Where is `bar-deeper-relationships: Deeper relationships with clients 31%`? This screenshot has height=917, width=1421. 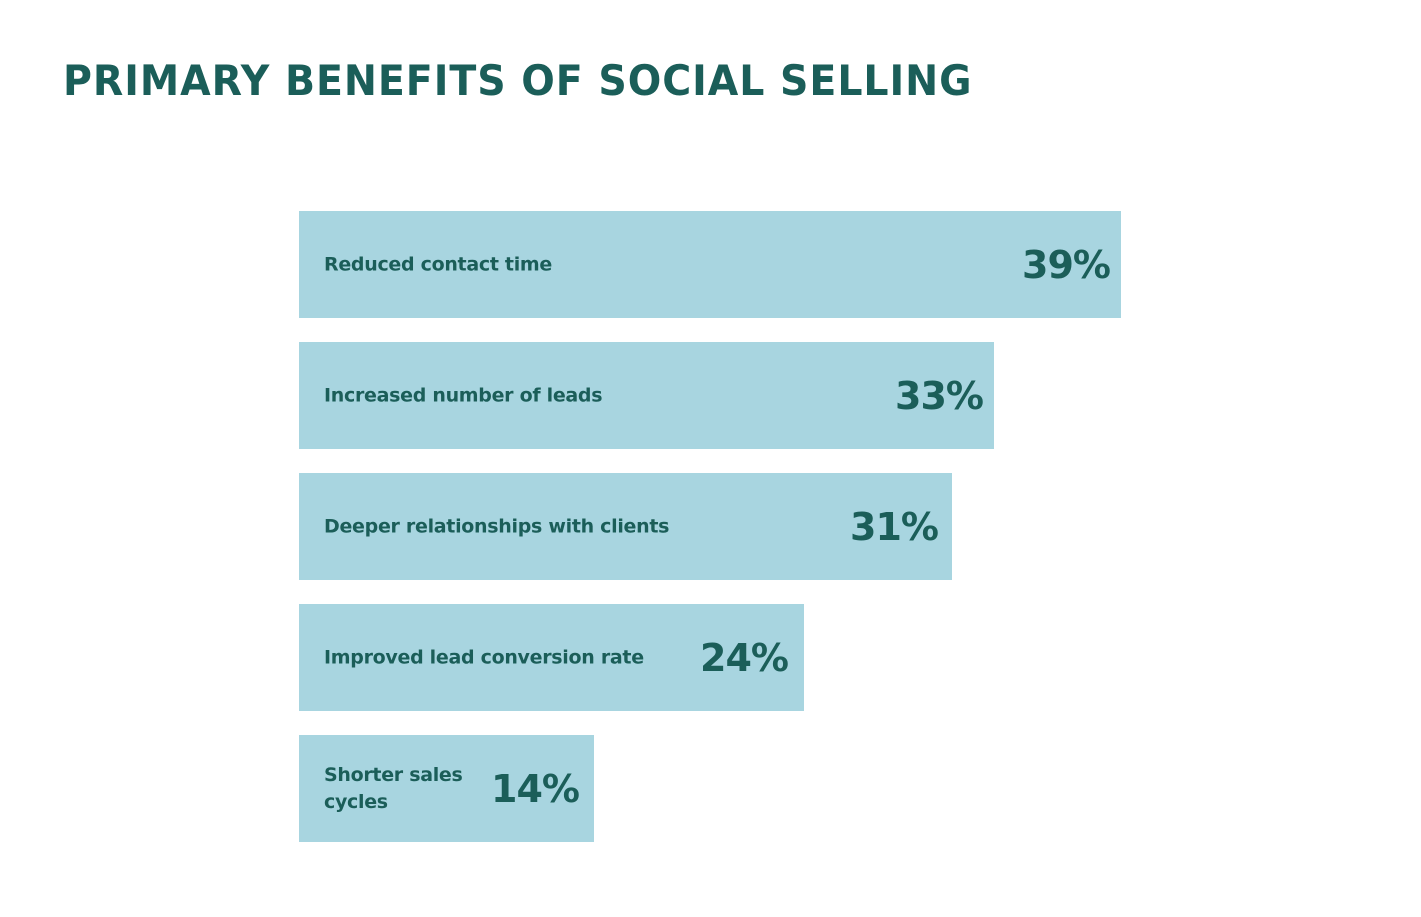
bar-deeper-relationships: Deeper relationships with clients 31% is located at coordinates (625, 526).